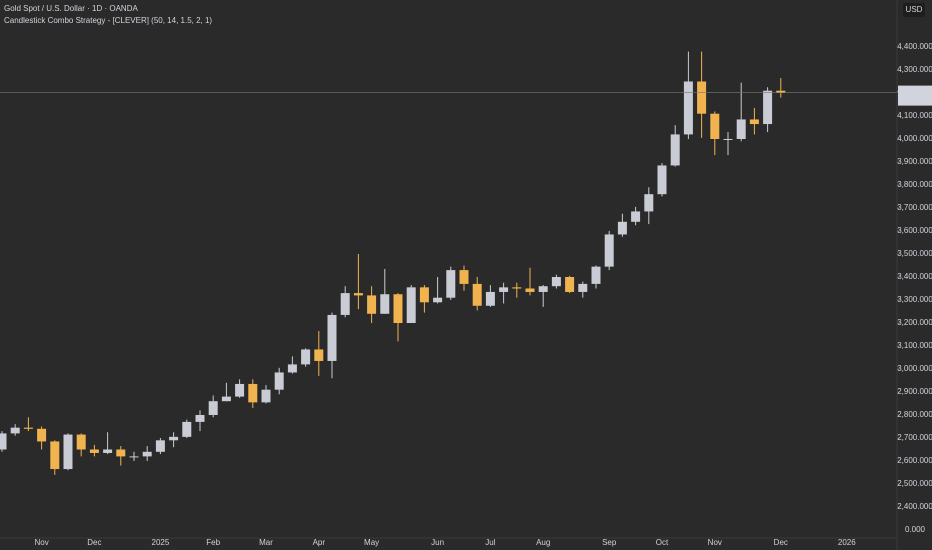 This screenshot has width=932, height=550. What do you see at coordinates (914, 253) in the screenshot?
I see `y-tick-label: 3,500.000` at bounding box center [914, 253].